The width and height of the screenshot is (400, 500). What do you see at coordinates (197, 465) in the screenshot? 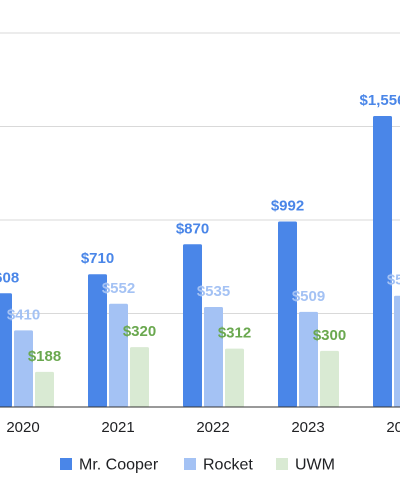
I see `legend: Mr. Cooper Rocket UWM` at bounding box center [197, 465].